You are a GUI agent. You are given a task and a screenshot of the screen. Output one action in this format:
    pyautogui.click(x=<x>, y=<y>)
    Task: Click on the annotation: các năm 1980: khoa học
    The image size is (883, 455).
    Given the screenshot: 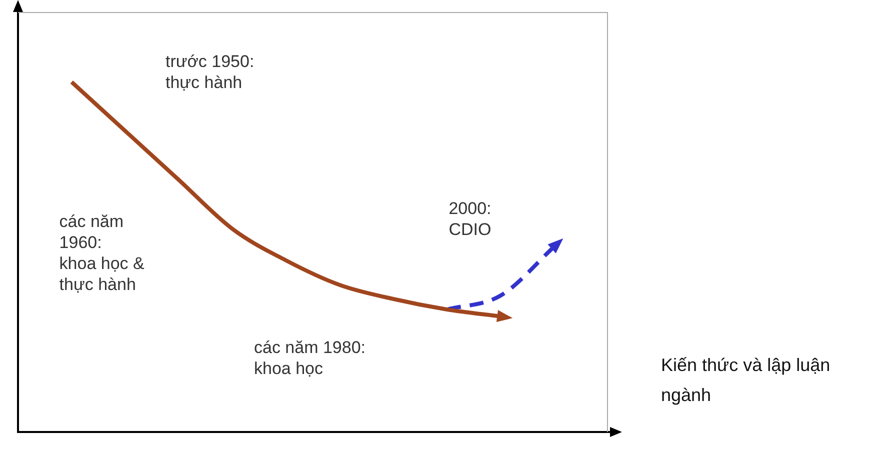 What is the action you would take?
    pyautogui.click(x=310, y=358)
    